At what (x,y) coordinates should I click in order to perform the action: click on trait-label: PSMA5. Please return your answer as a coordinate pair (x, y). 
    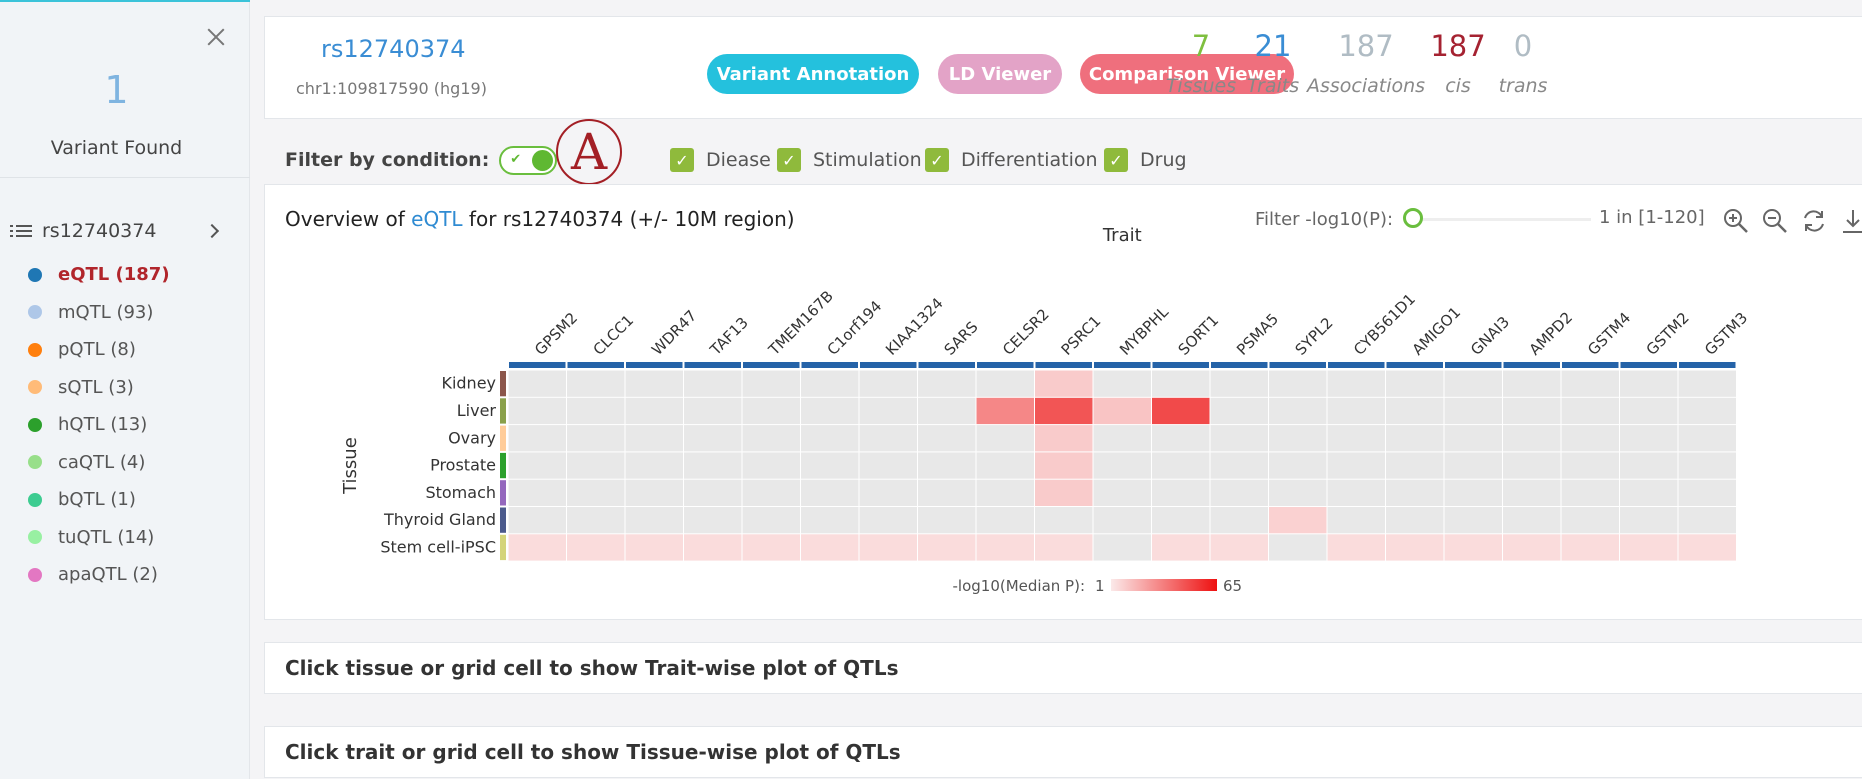
    Looking at the image, I should click on (1257, 334).